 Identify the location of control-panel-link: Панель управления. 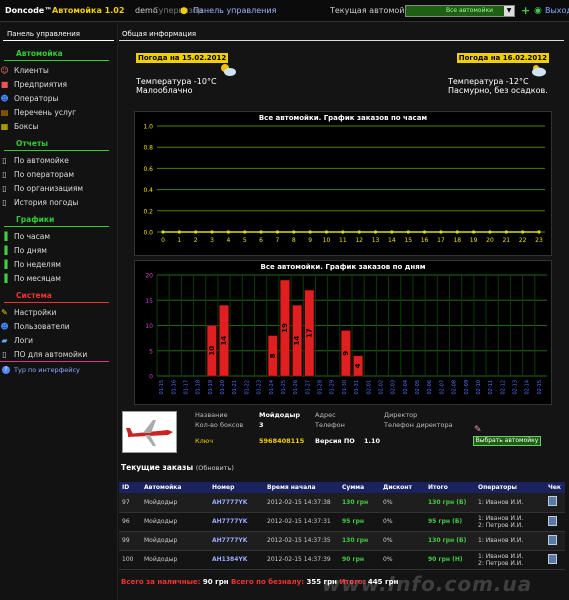
(235, 10).